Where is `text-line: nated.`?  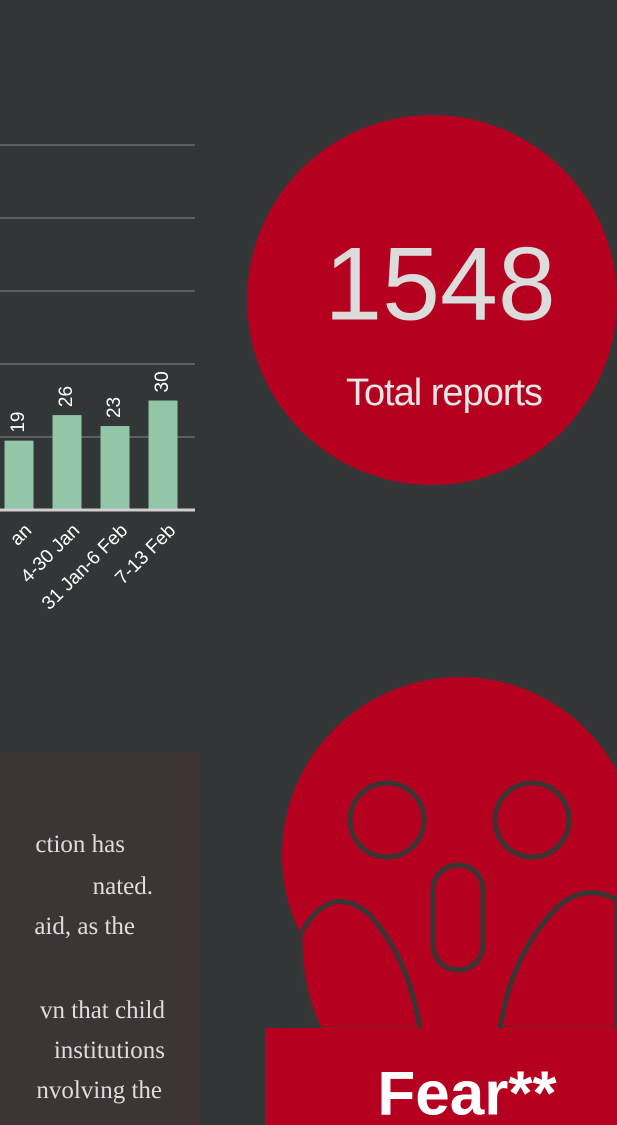
text-line: nated. is located at coordinates (123, 886).